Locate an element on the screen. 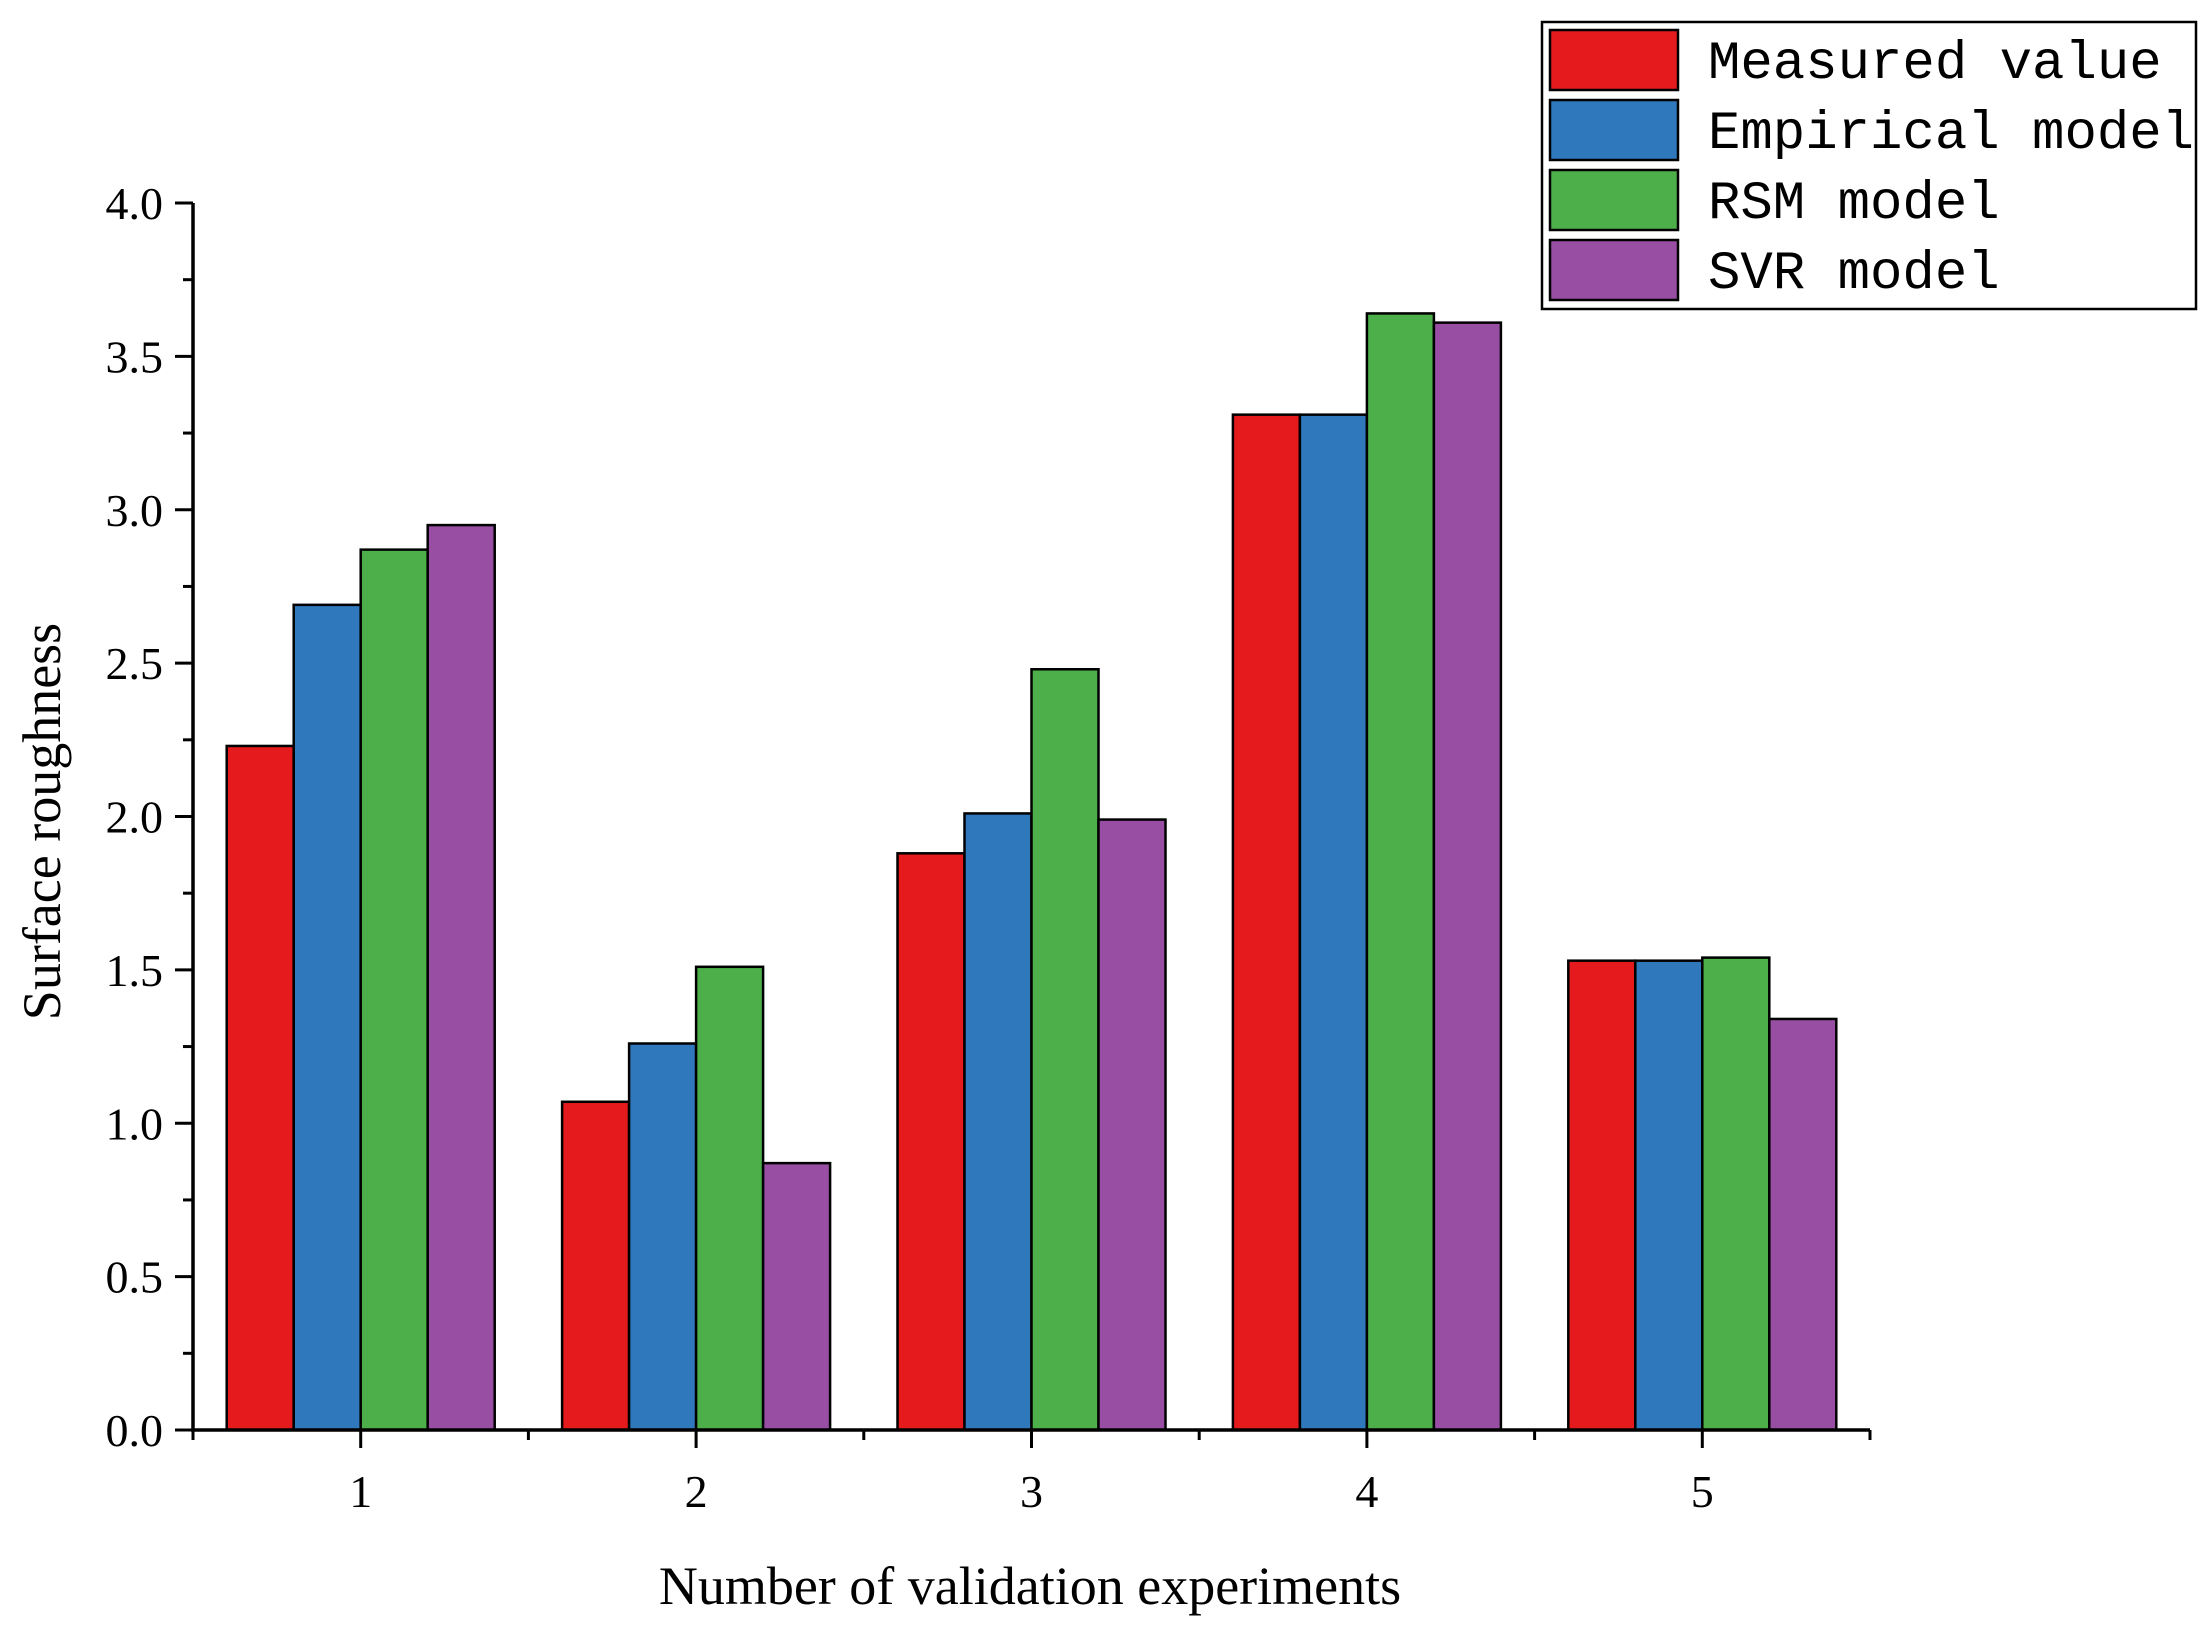  y-tick-label: 1.0 is located at coordinates (135, 1123).